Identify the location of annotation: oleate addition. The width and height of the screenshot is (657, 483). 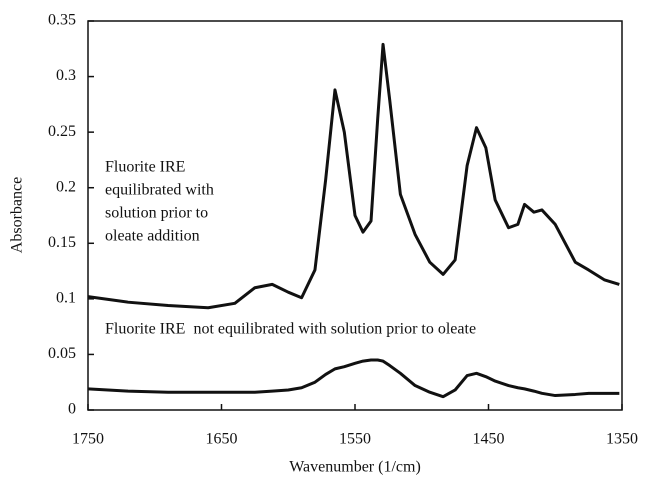
(152, 236).